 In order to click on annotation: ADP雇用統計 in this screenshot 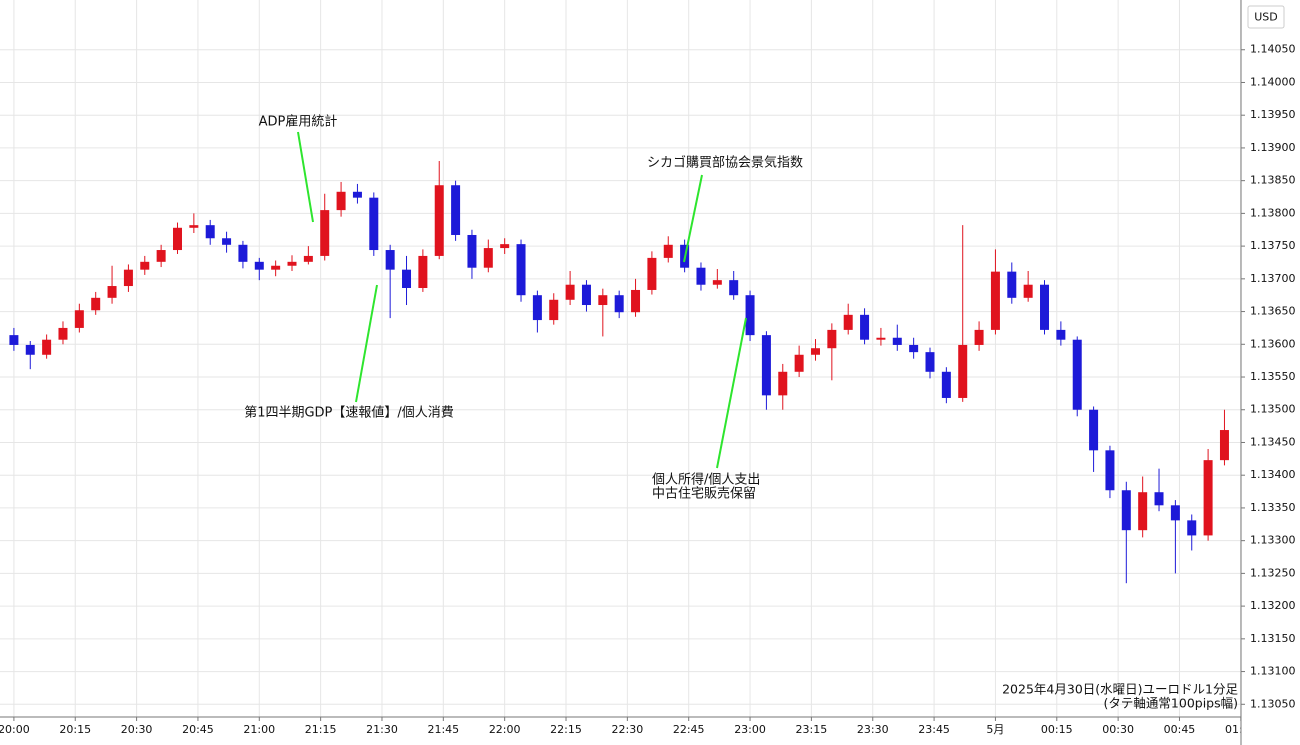, I will do `click(298, 122)`.